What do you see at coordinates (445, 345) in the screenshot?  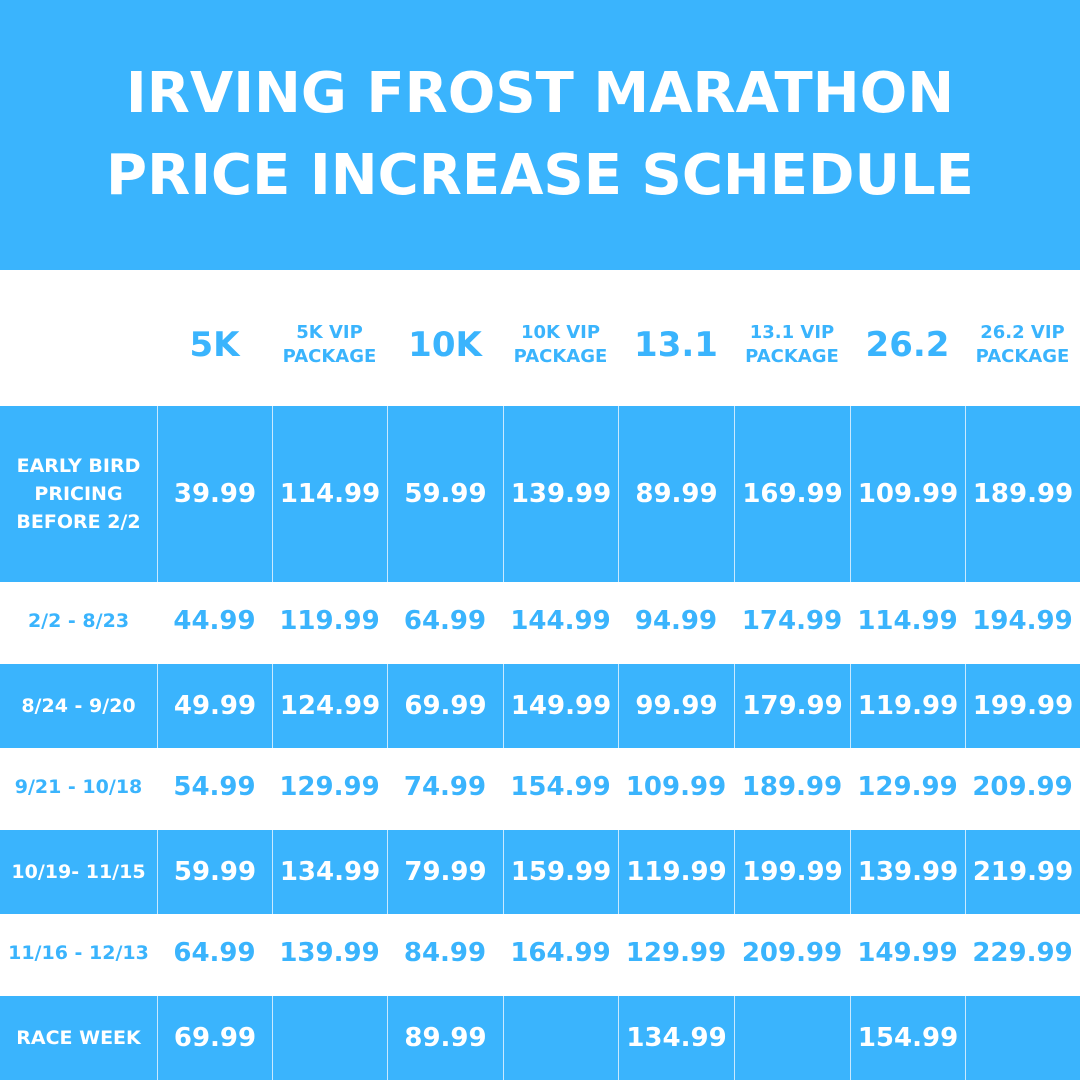 I see `column-header: 10K` at bounding box center [445, 345].